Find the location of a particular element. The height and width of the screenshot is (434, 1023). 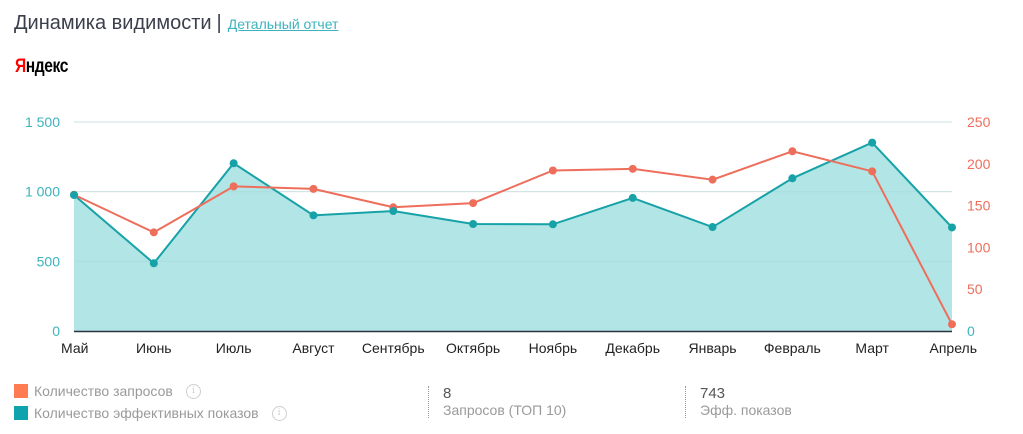

left-axis-tick-label: 500 is located at coordinates (49, 261).